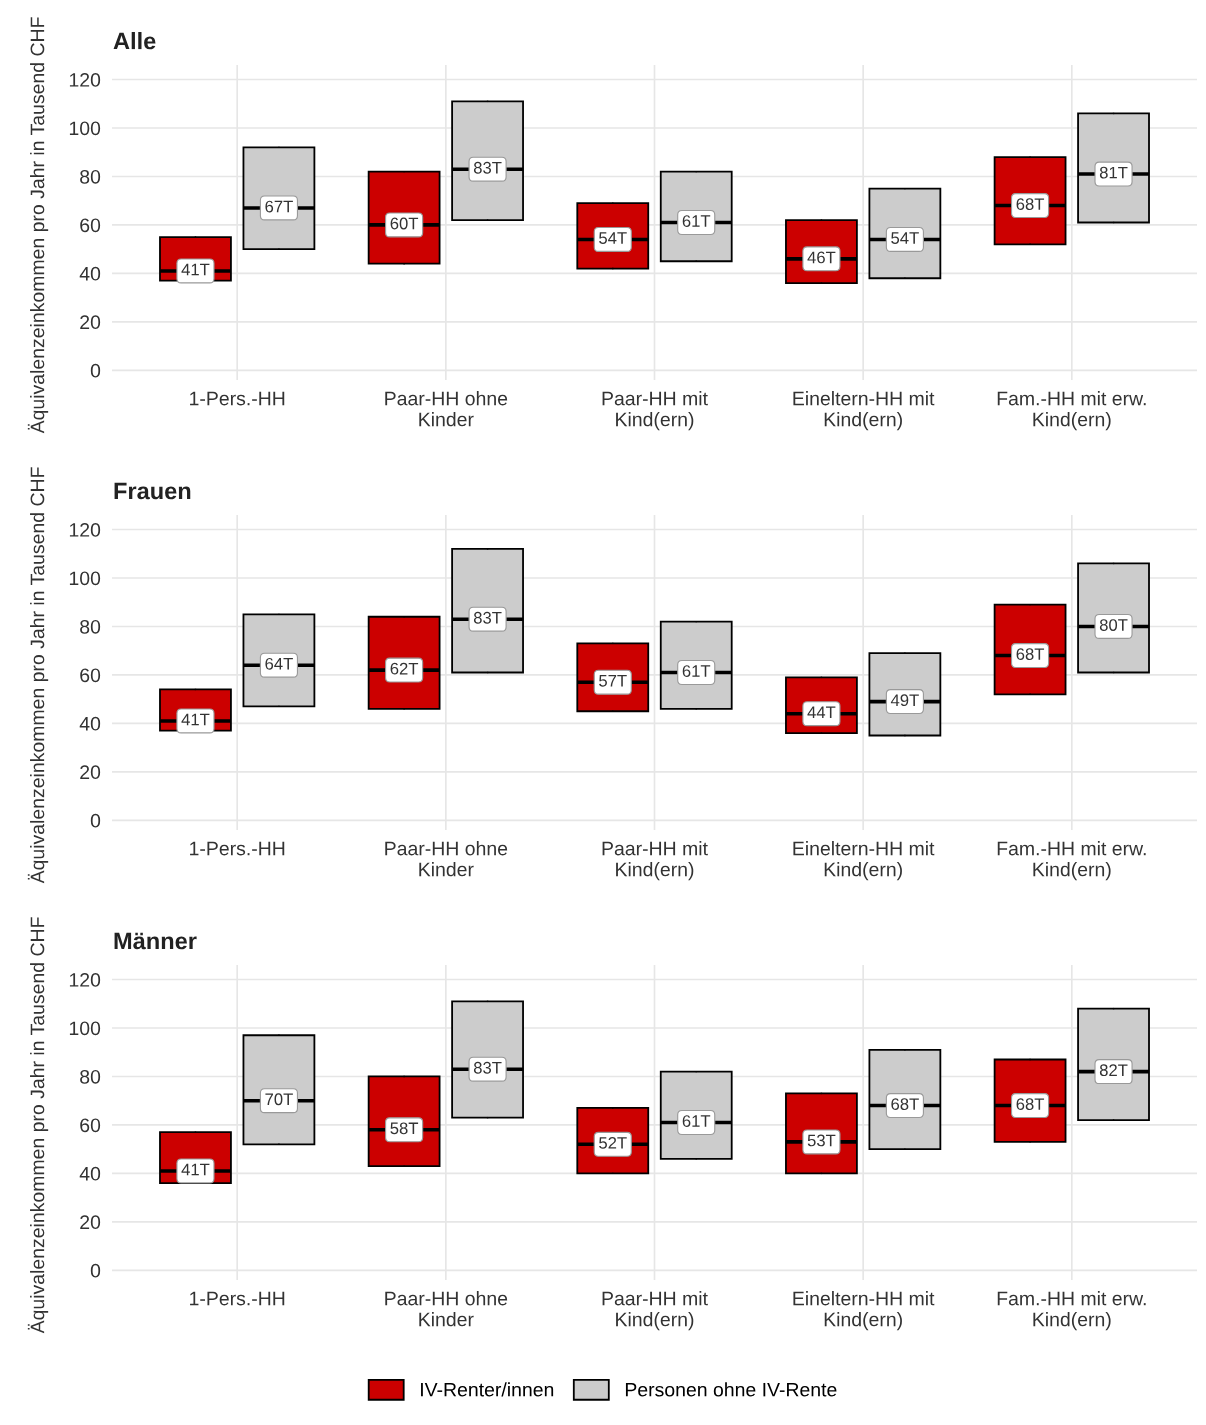  Describe the element at coordinates (1113, 1070) in the screenshot. I see `text: 82T` at that location.